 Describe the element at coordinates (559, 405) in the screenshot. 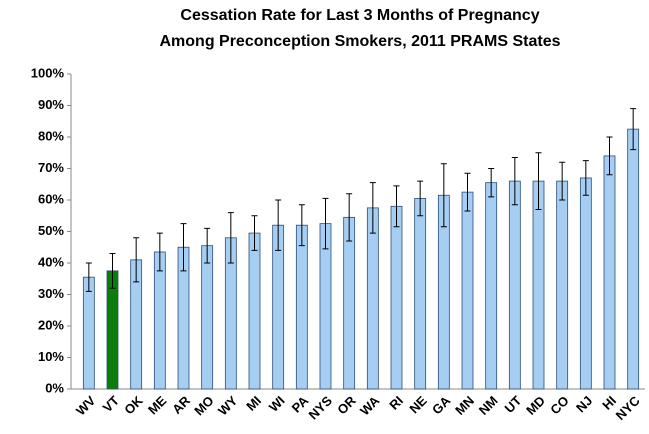

I see `x-tick-label: CO` at that location.